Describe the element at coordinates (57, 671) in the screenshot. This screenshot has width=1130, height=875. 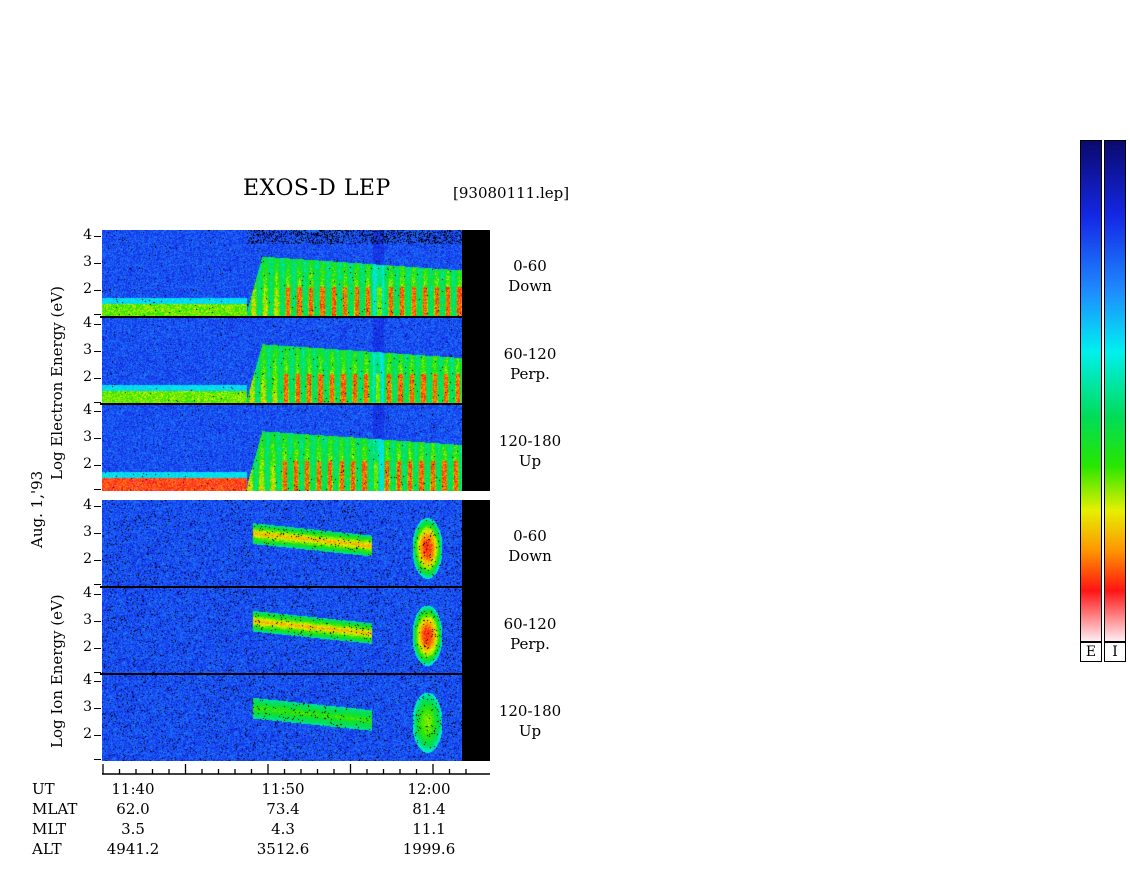
I see `ion-axis-label: Log Ion Energy (eV)` at that location.